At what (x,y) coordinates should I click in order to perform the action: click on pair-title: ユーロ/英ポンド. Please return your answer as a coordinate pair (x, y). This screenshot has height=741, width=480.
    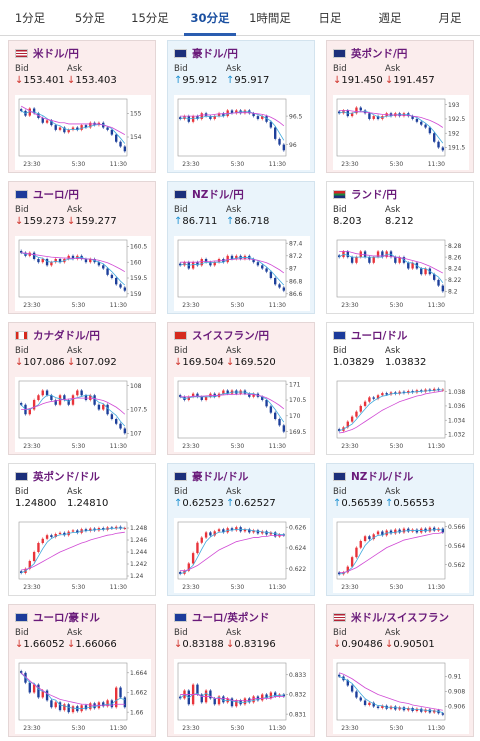
    Looking at the image, I should click on (221, 617).